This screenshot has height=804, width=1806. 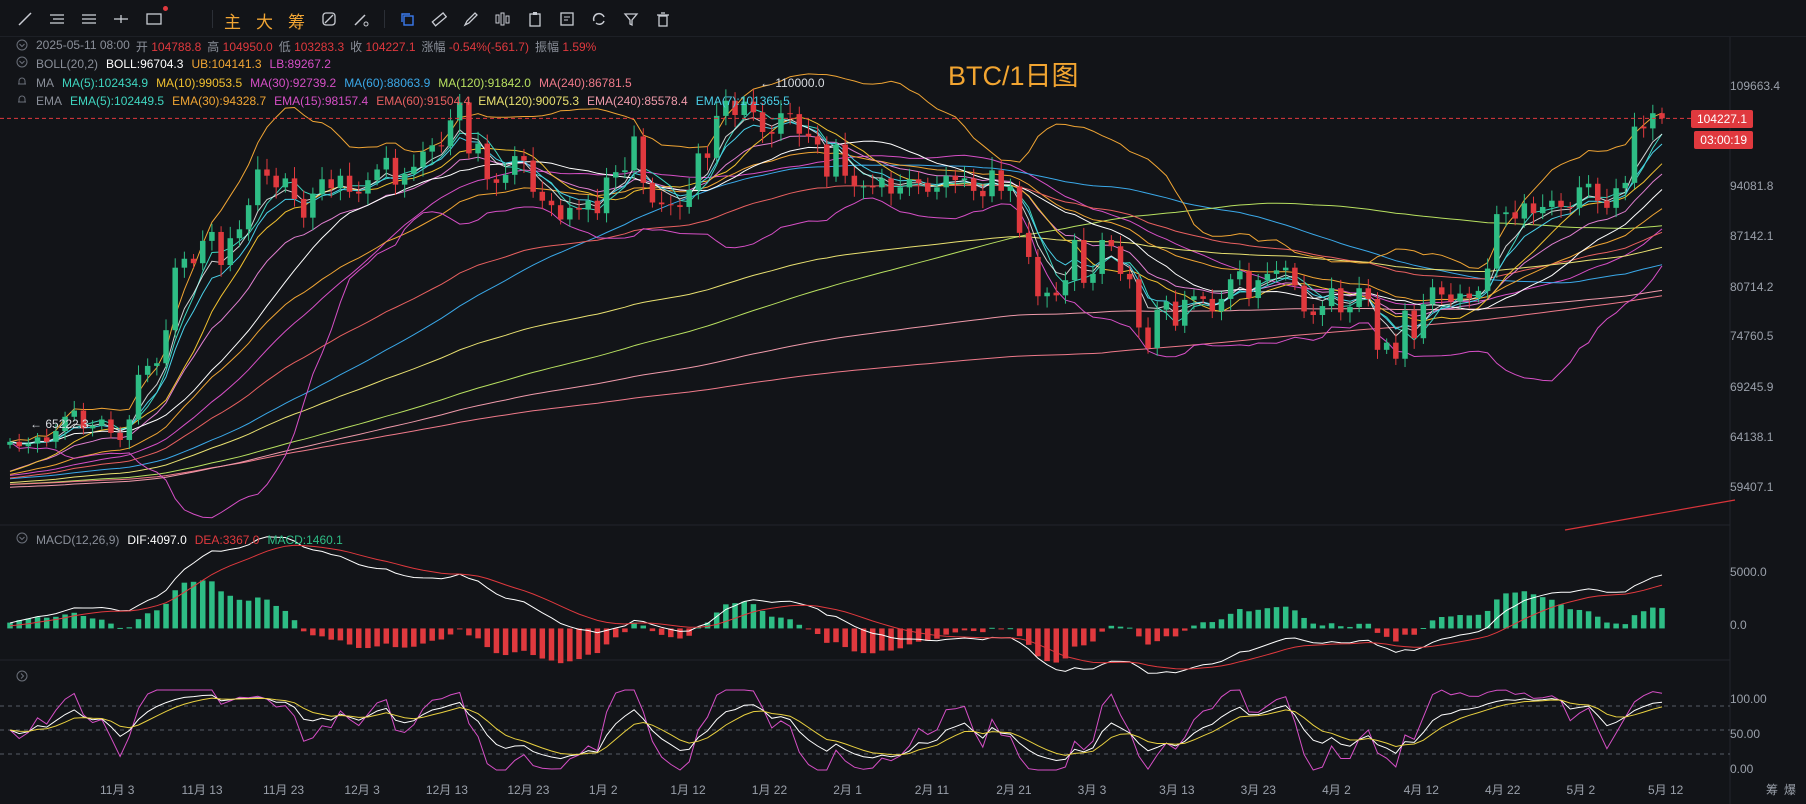 What do you see at coordinates (769, 790) in the screenshot?
I see `x-axis-tick-label: 1月 22` at bounding box center [769, 790].